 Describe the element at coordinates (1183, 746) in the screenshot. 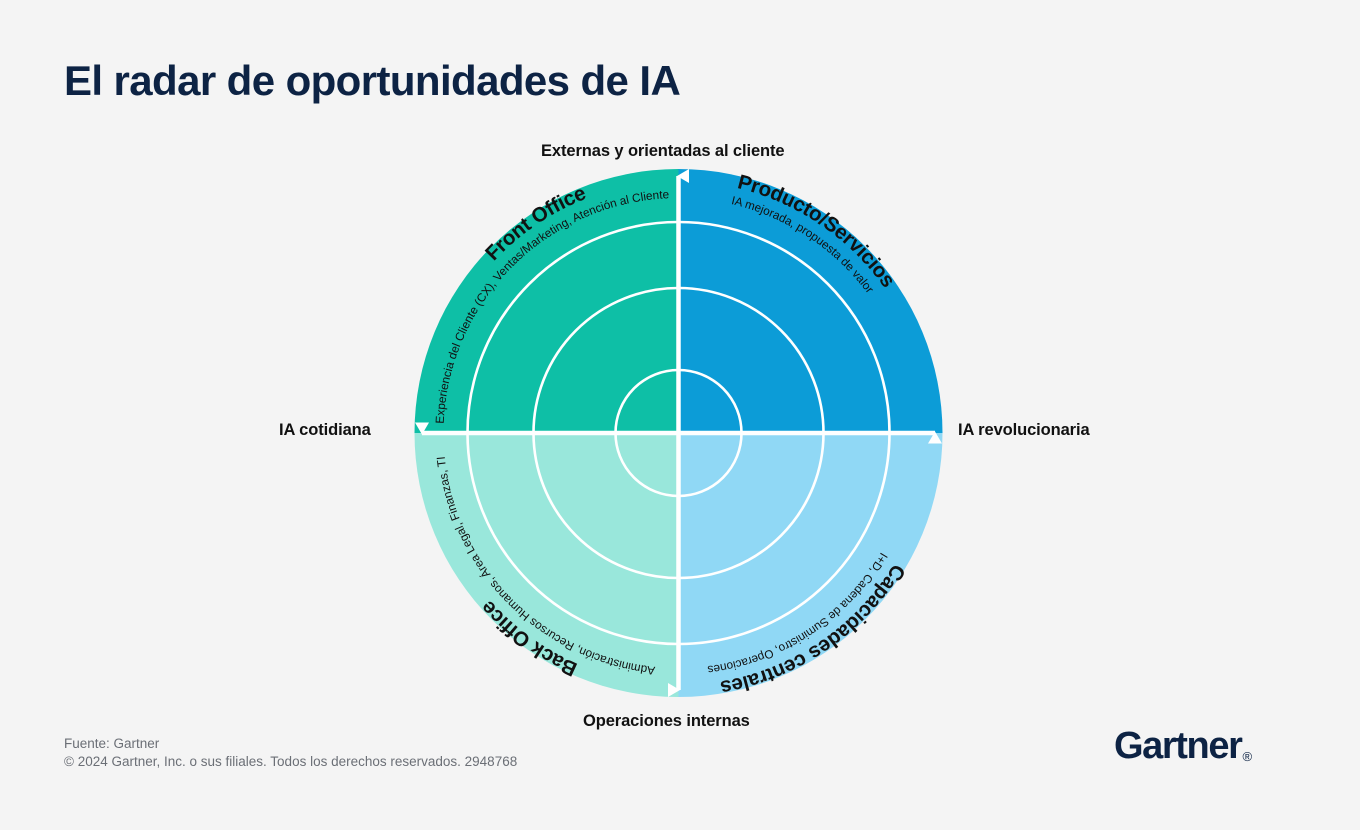

I see `gartner-logo: Gartner ®` at that location.